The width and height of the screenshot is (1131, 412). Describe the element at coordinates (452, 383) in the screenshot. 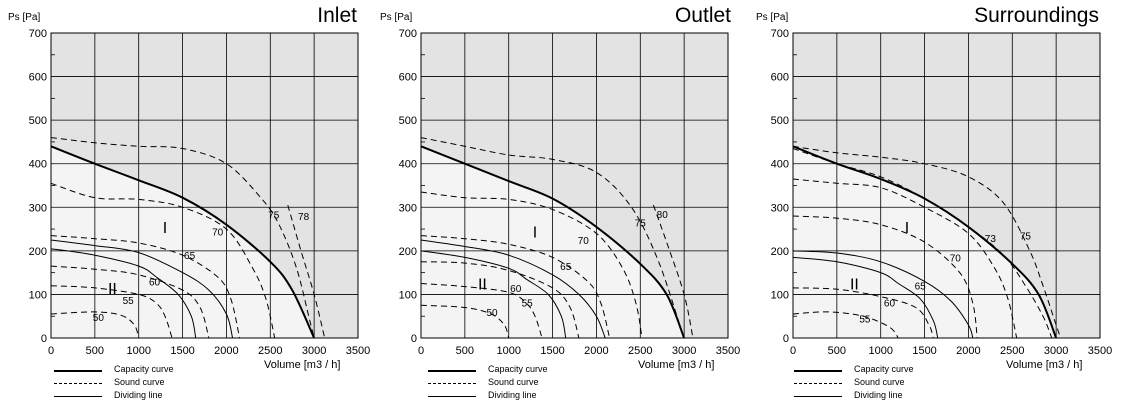

I see `legend-swatch-sound` at that location.